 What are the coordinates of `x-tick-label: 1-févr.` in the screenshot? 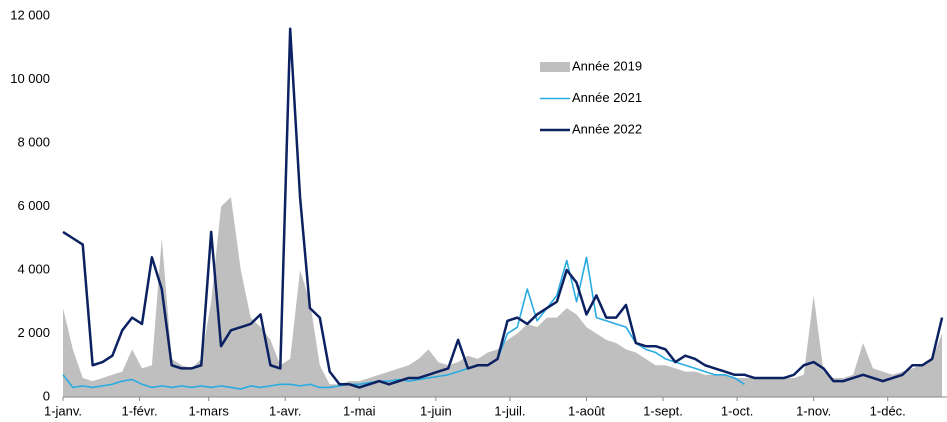 It's located at (139, 410).